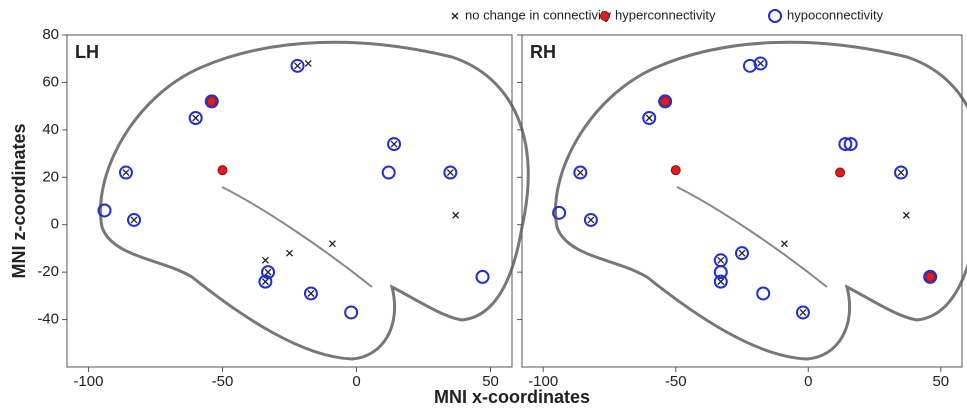 This screenshot has height=413, width=967. Describe the element at coordinates (512, 397) in the screenshot. I see `x-axis-title: MNI x-coordinates` at that location.